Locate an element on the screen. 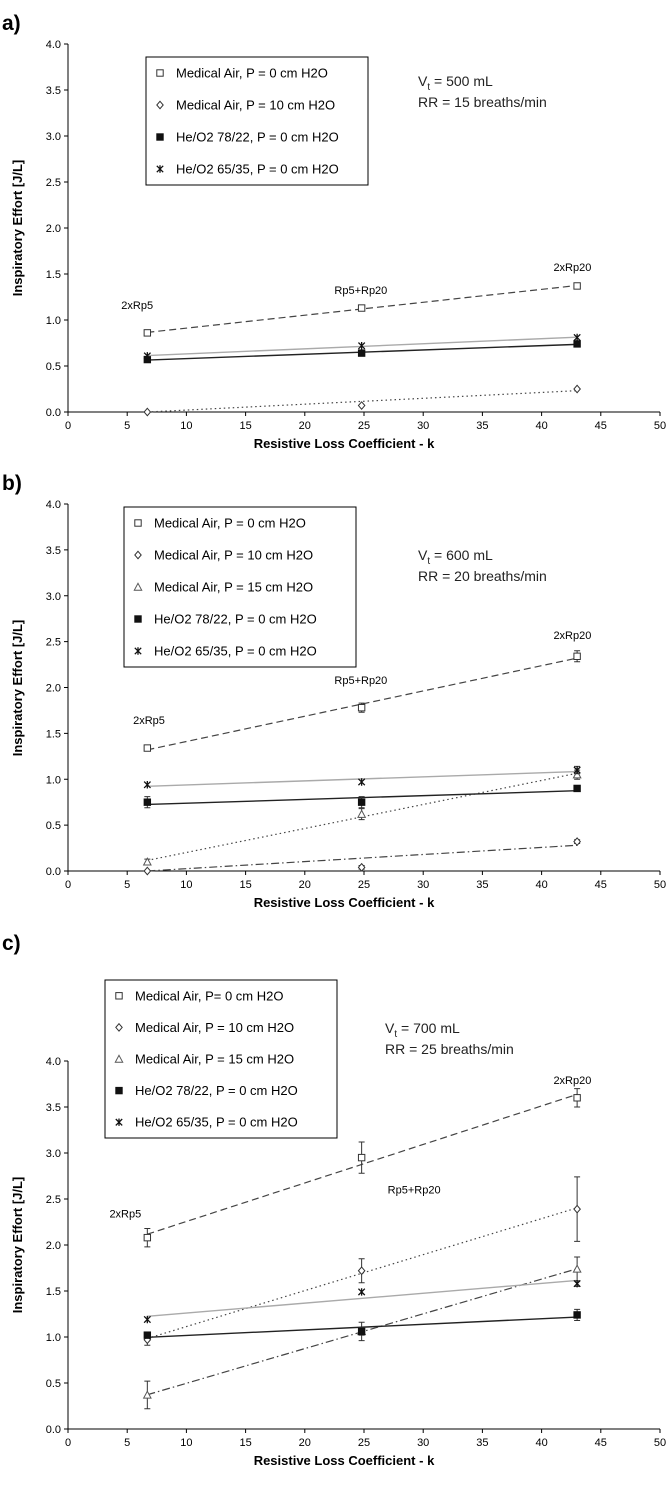 Image resolution: width=672 pixels, height=1512 pixels. x-tick-label: 50 is located at coordinates (660, 426).